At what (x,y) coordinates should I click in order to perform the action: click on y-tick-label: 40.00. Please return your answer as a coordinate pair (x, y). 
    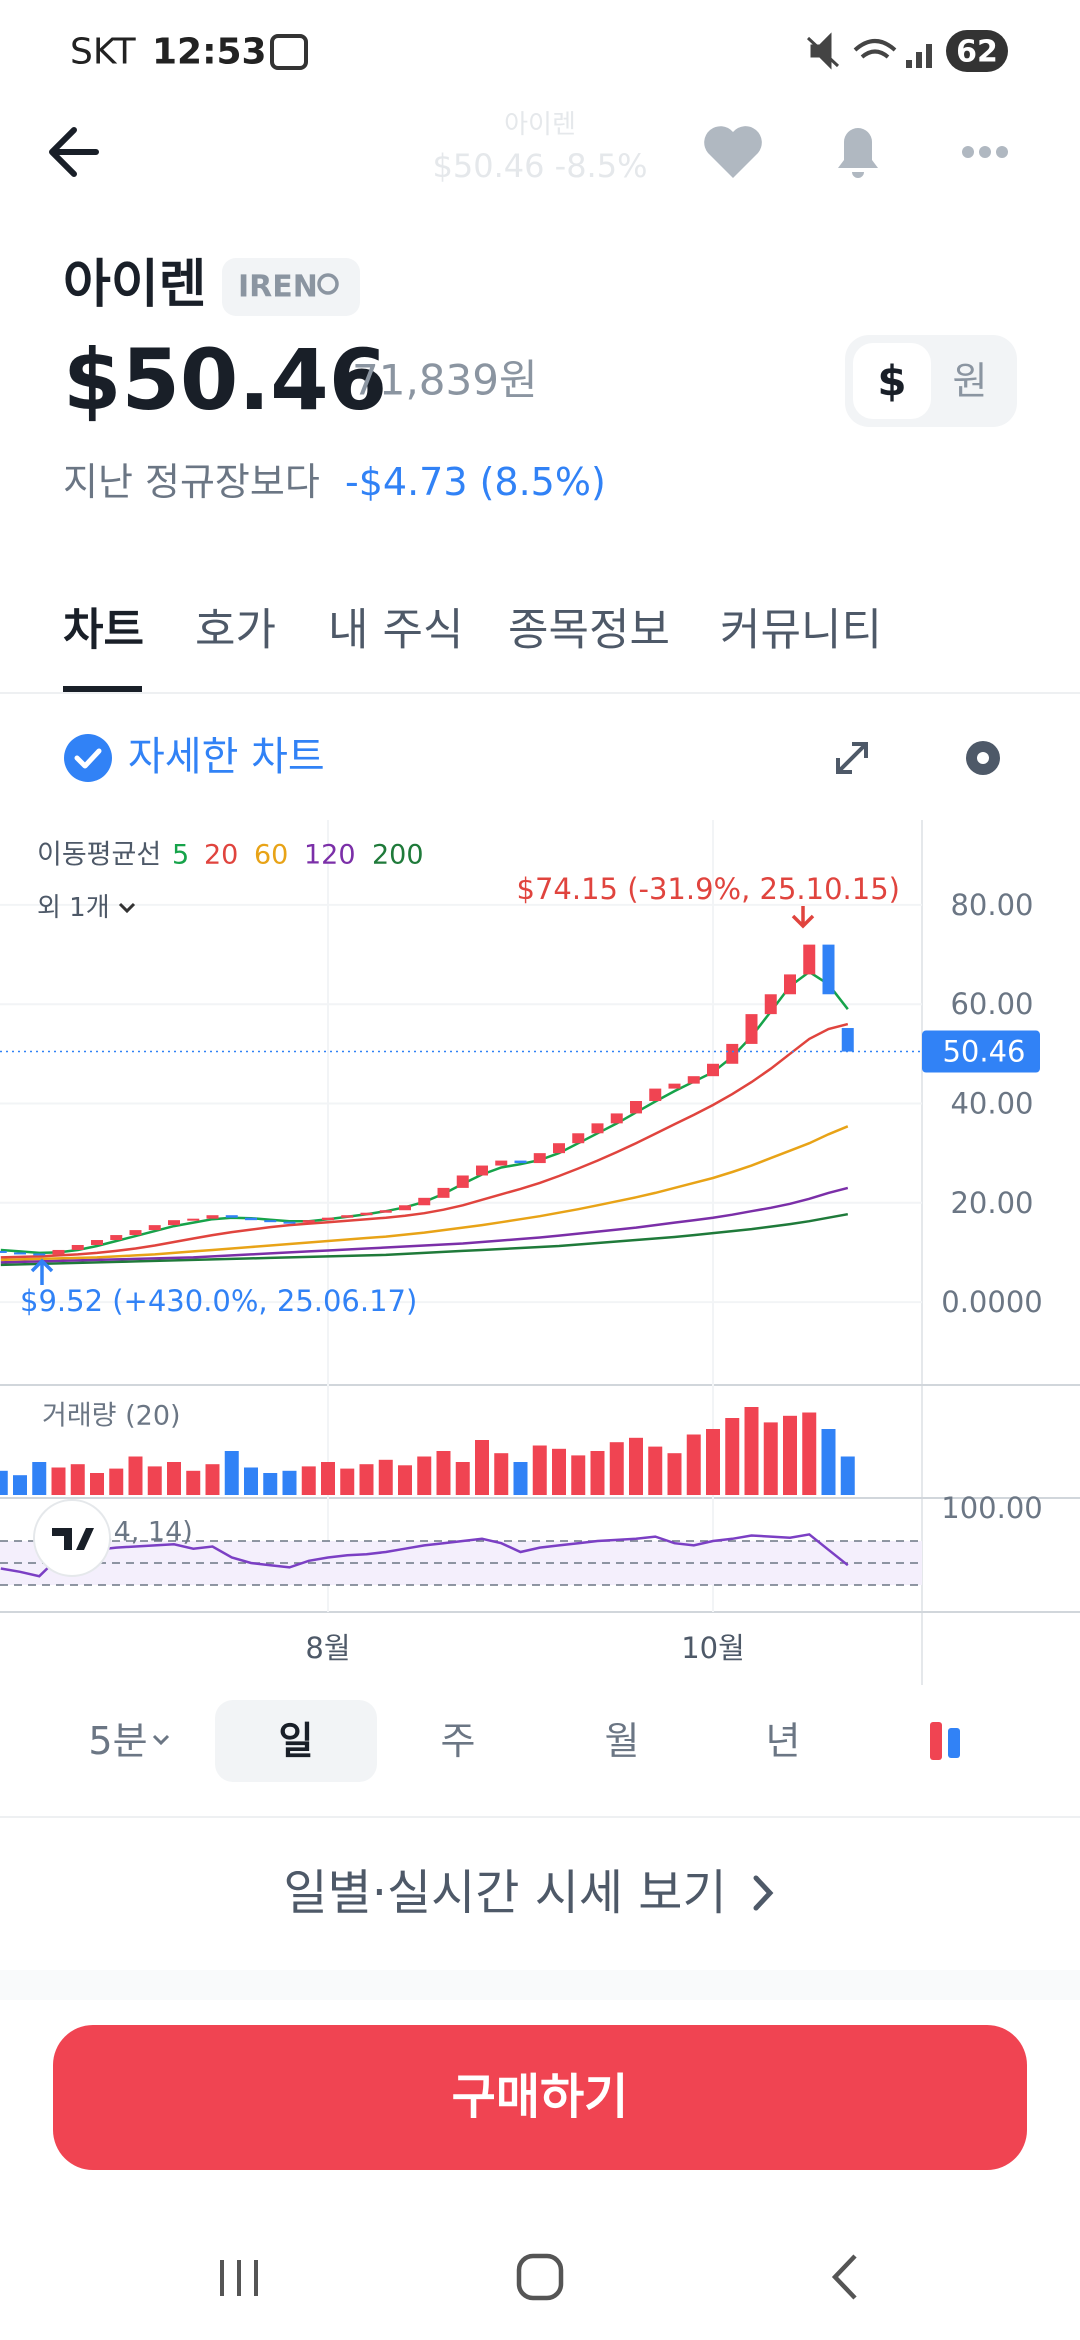
    Looking at the image, I should click on (991, 1103).